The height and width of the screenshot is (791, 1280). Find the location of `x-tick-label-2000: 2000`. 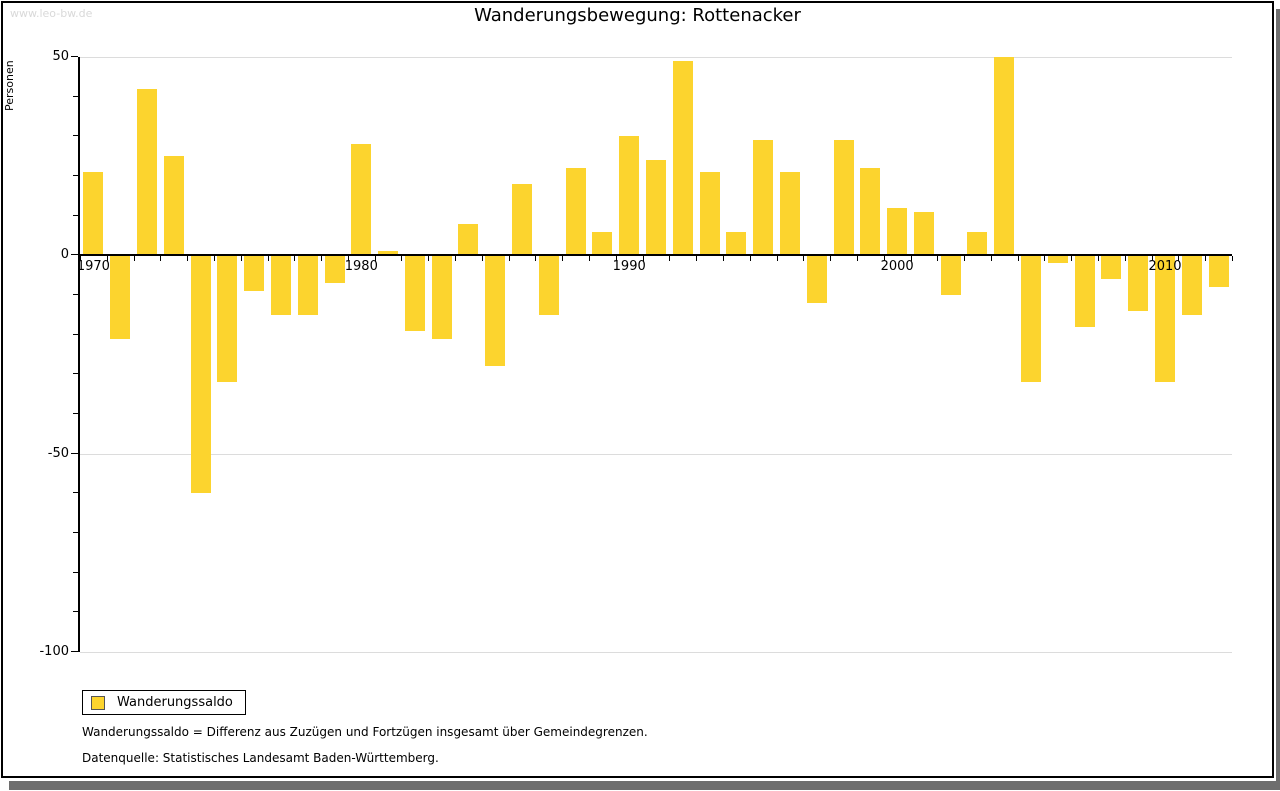

x-tick-label-2000: 2000 is located at coordinates (897, 267).